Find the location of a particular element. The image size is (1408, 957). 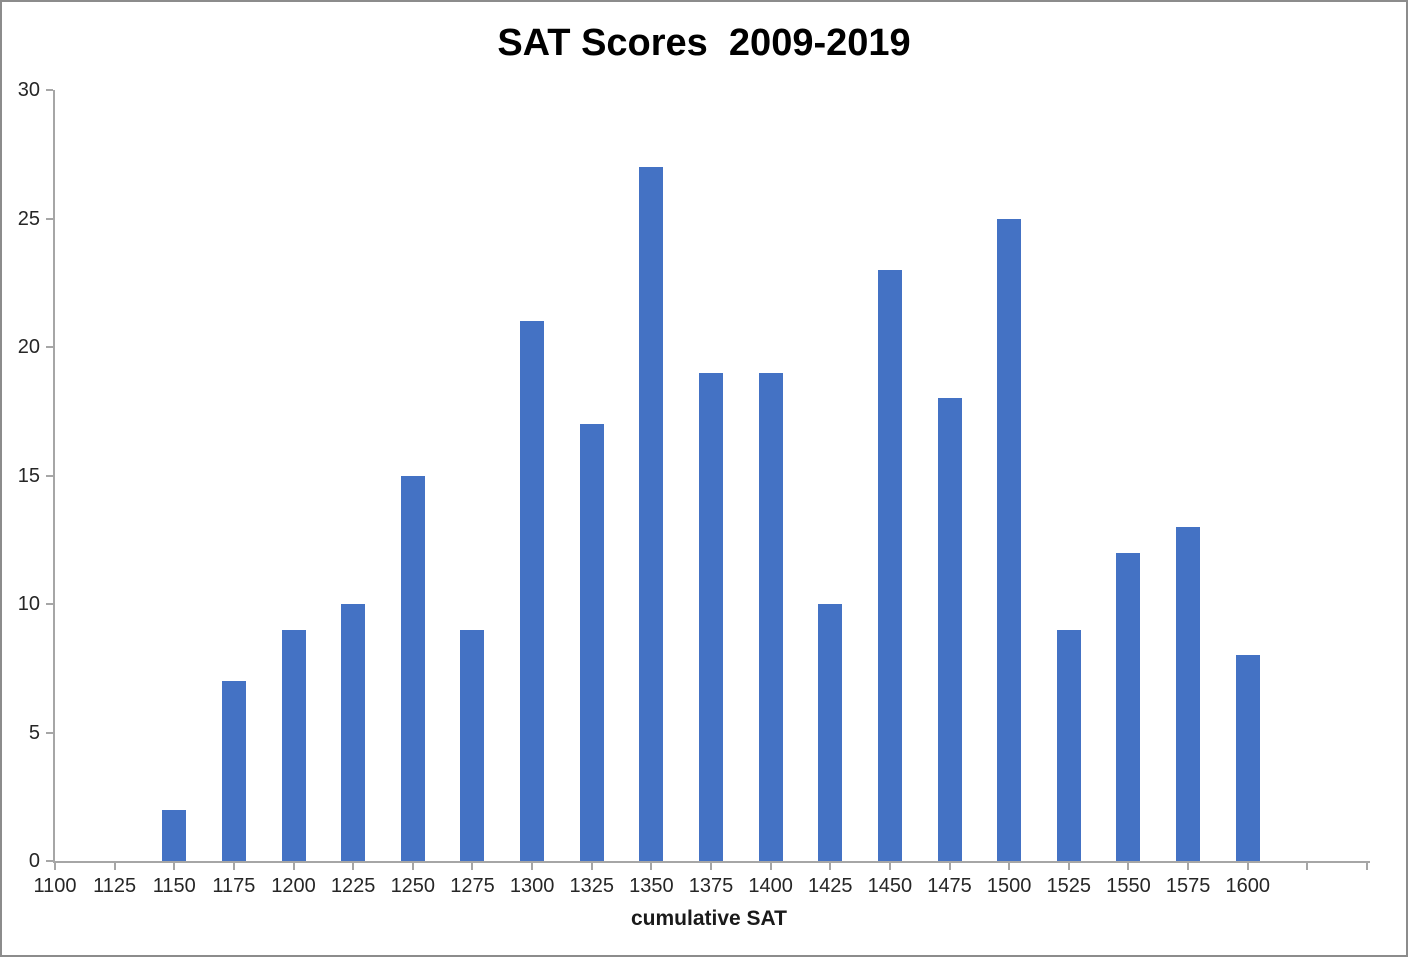

x-tick-label: 1375 is located at coordinates (711, 886).